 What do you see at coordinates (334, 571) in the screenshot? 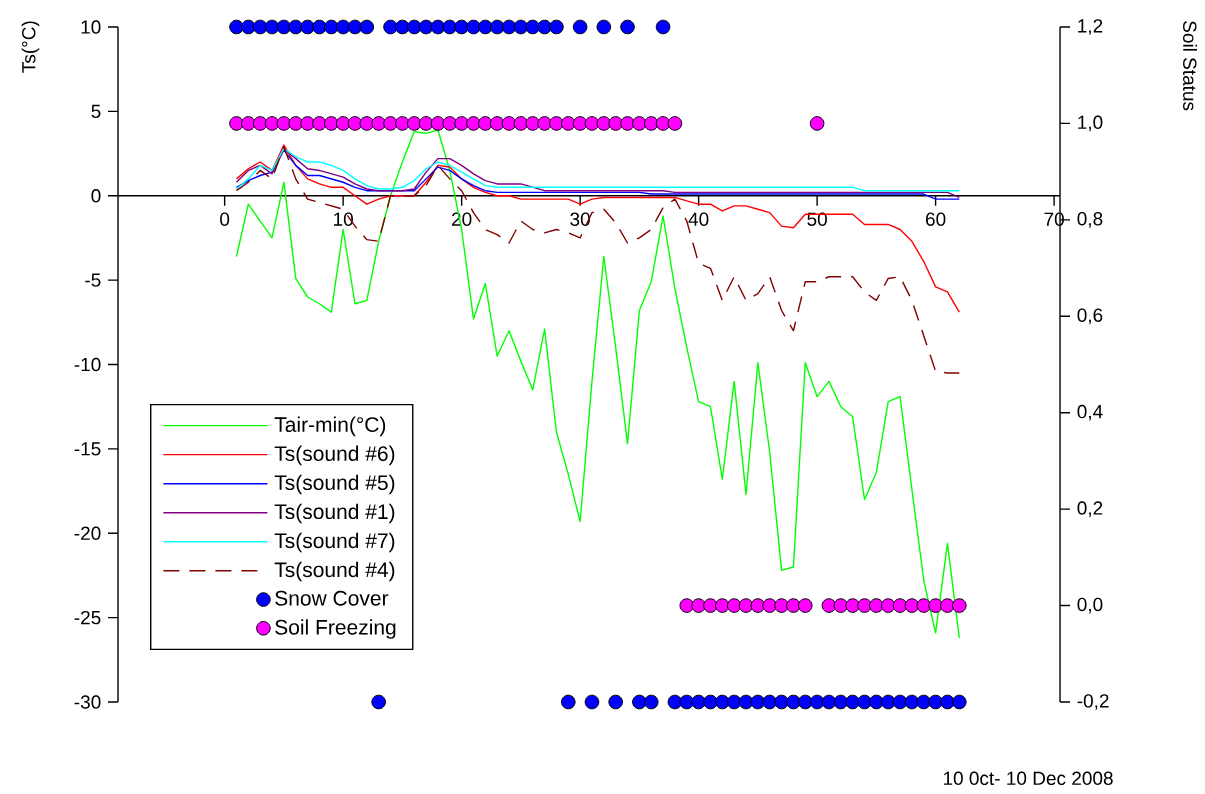
I see `legend-label: Ts(sound #4)` at bounding box center [334, 571].